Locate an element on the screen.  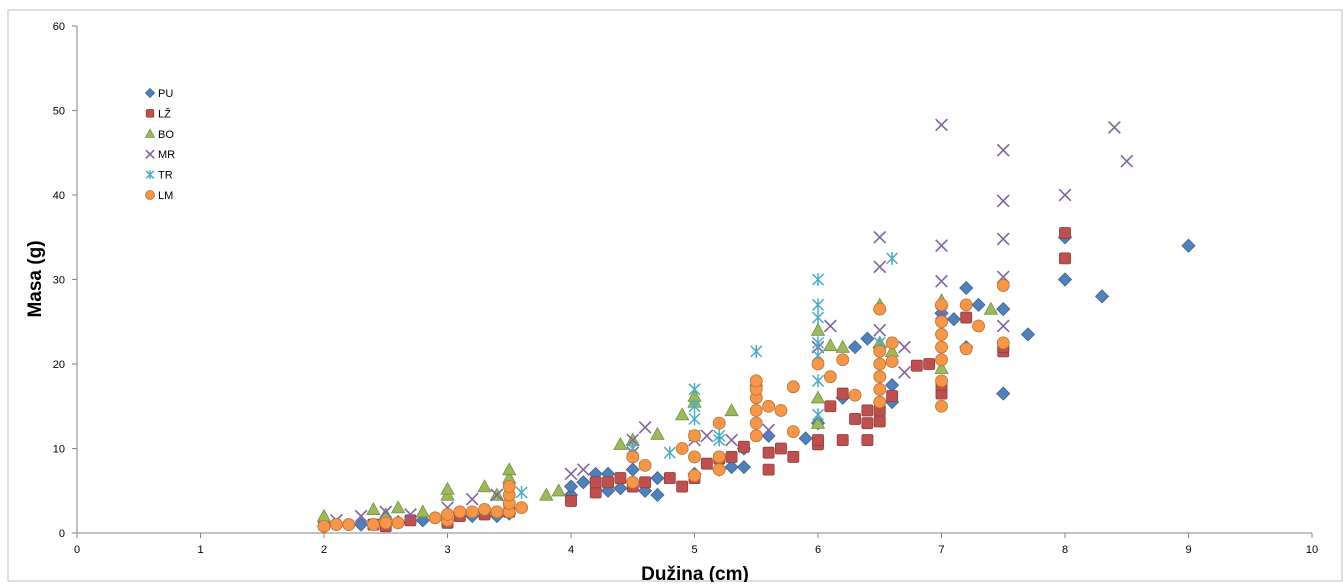
x-tick-label: 5 is located at coordinates (694, 550).